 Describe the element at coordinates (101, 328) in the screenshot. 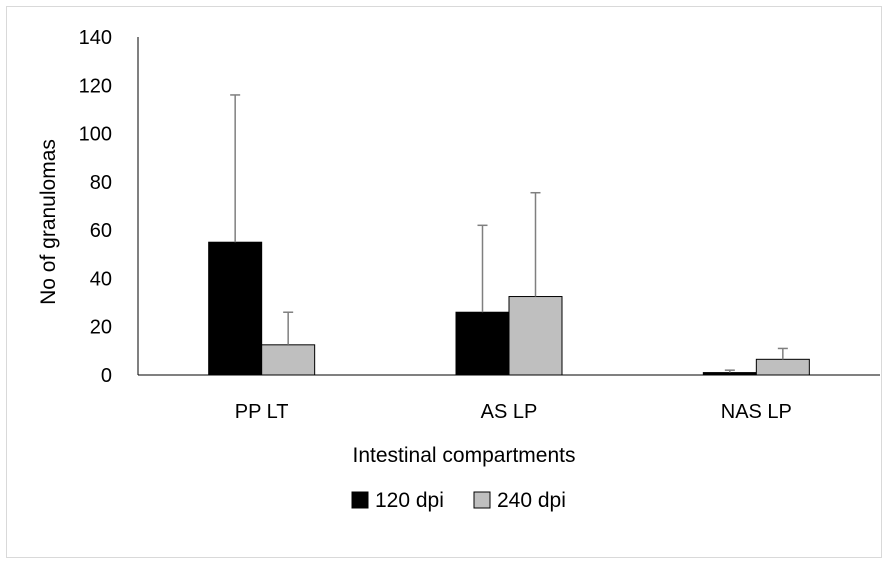

I see `y-tick-label: 20` at that location.